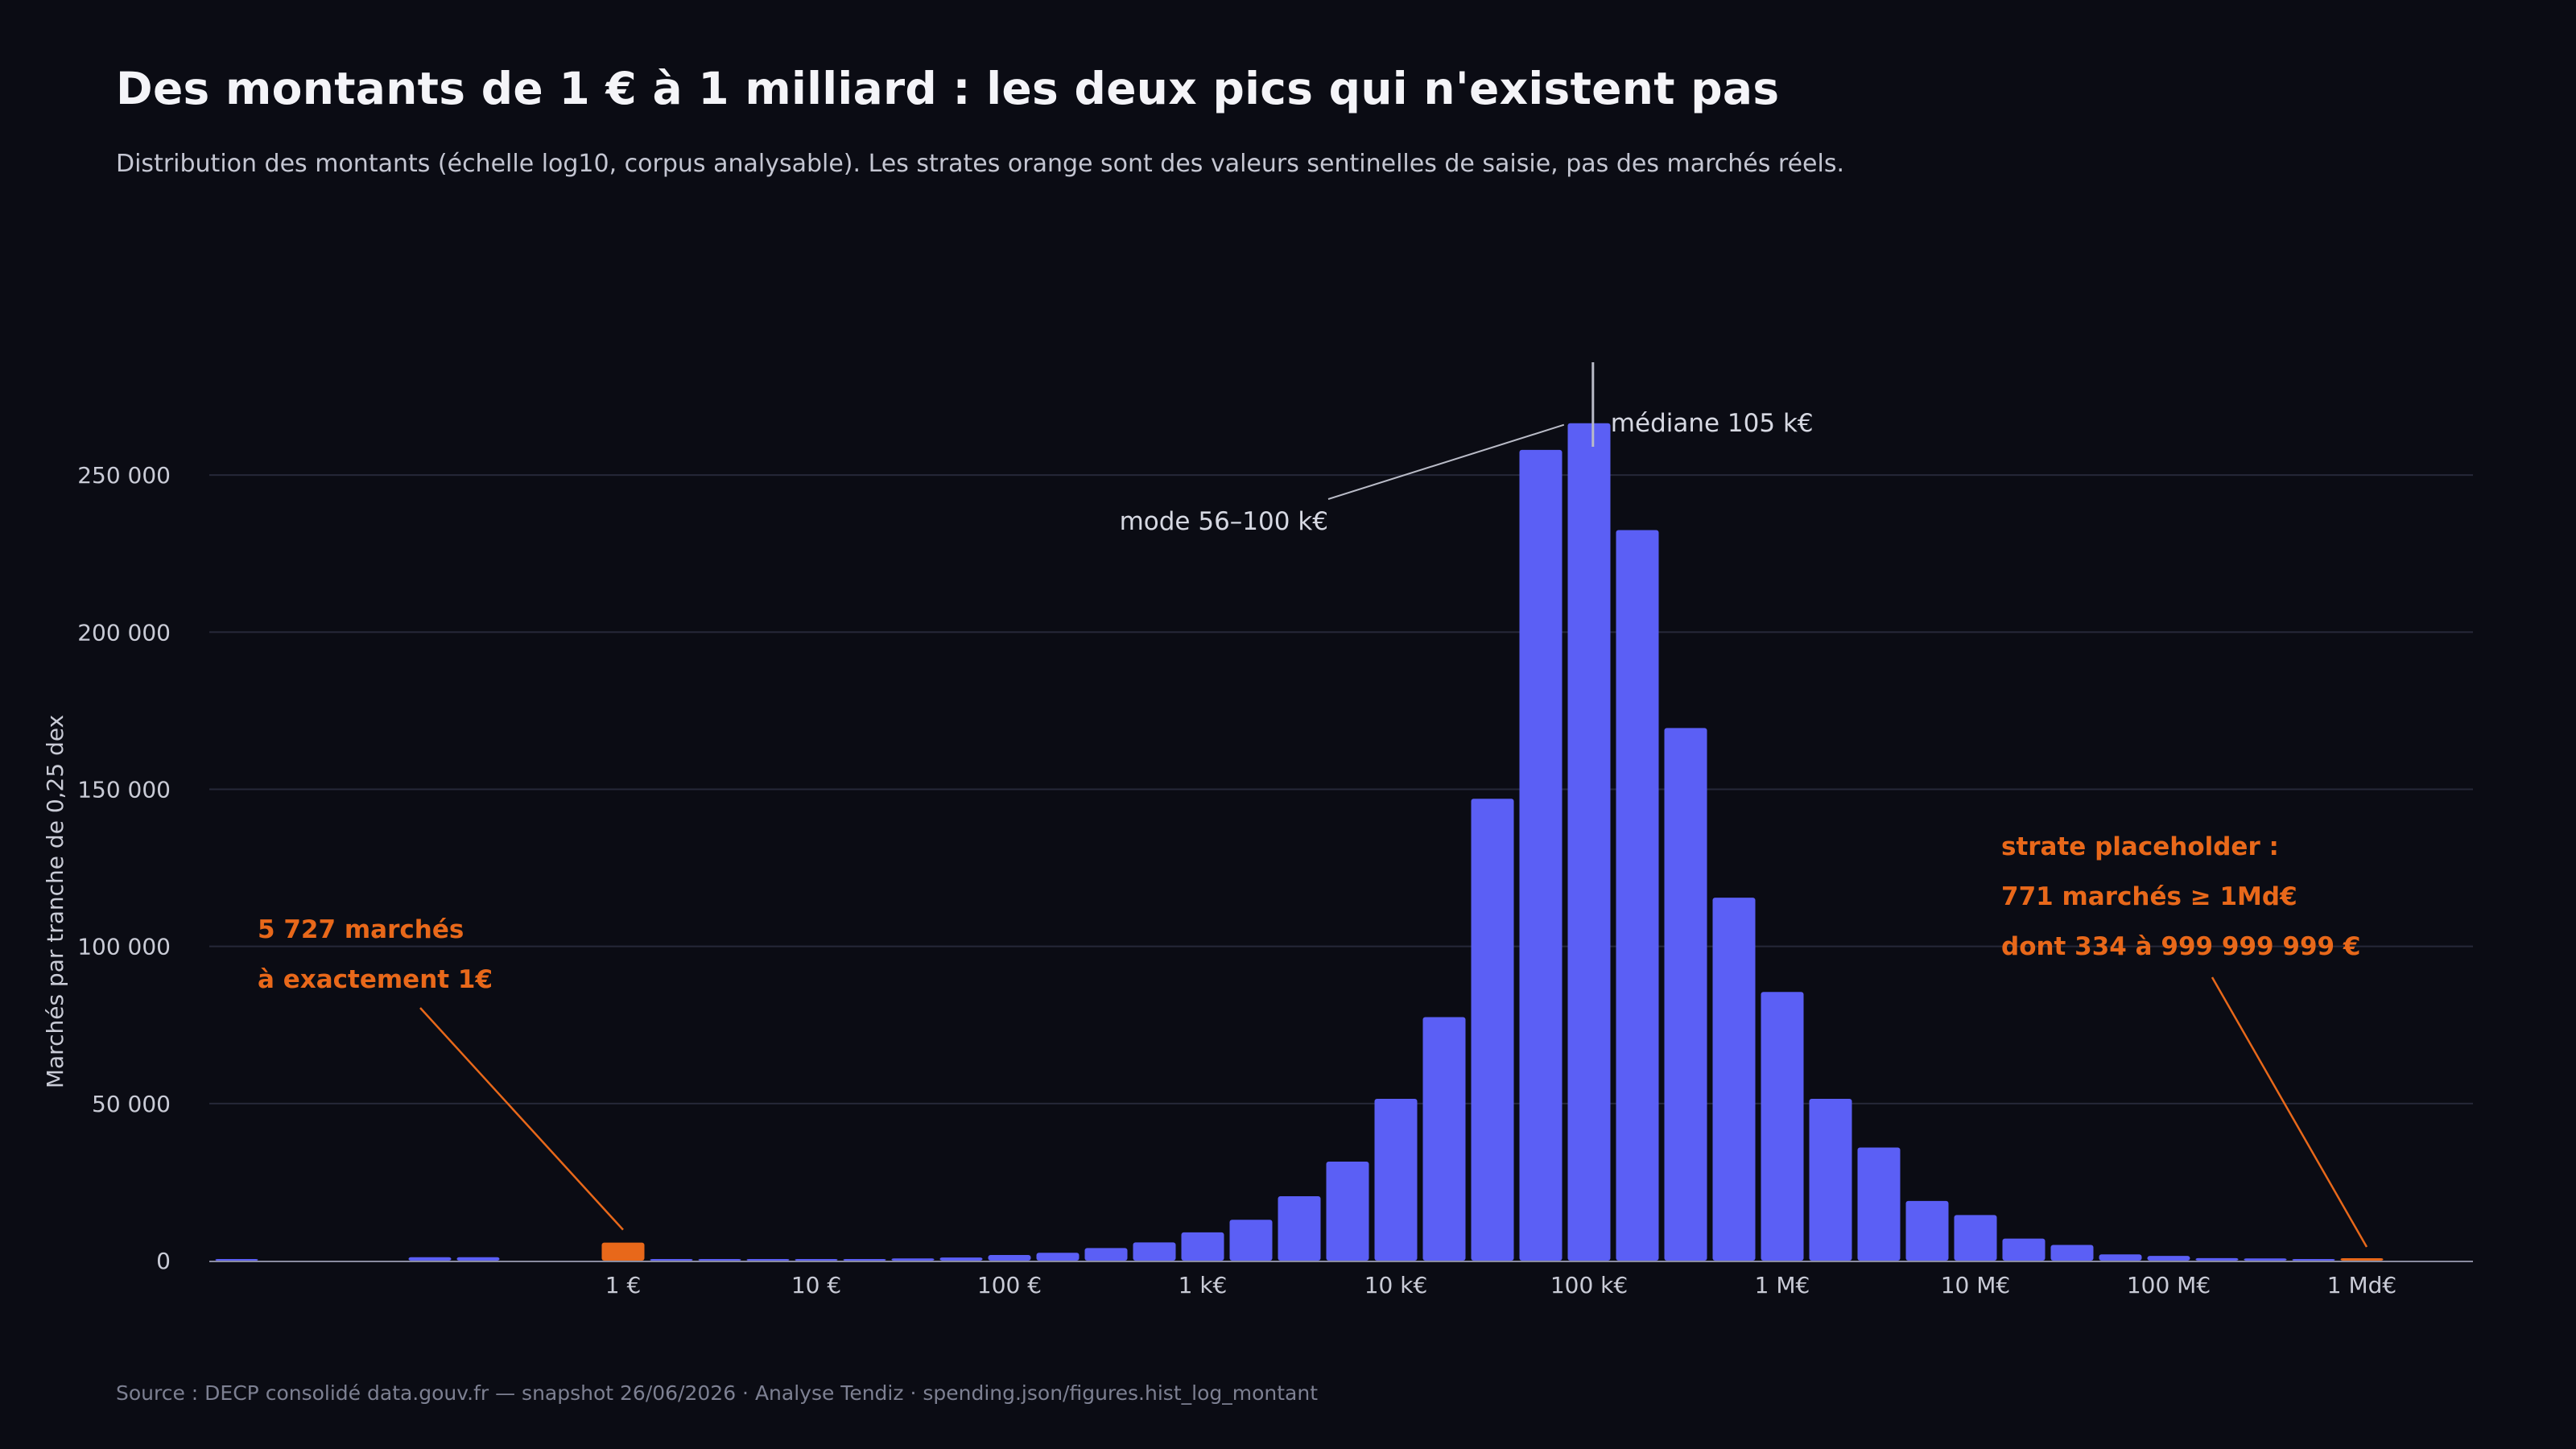 The height and width of the screenshot is (1449, 2576). Describe the element at coordinates (131, 1104) in the screenshot. I see `y-tick-label: 50 000` at that location.